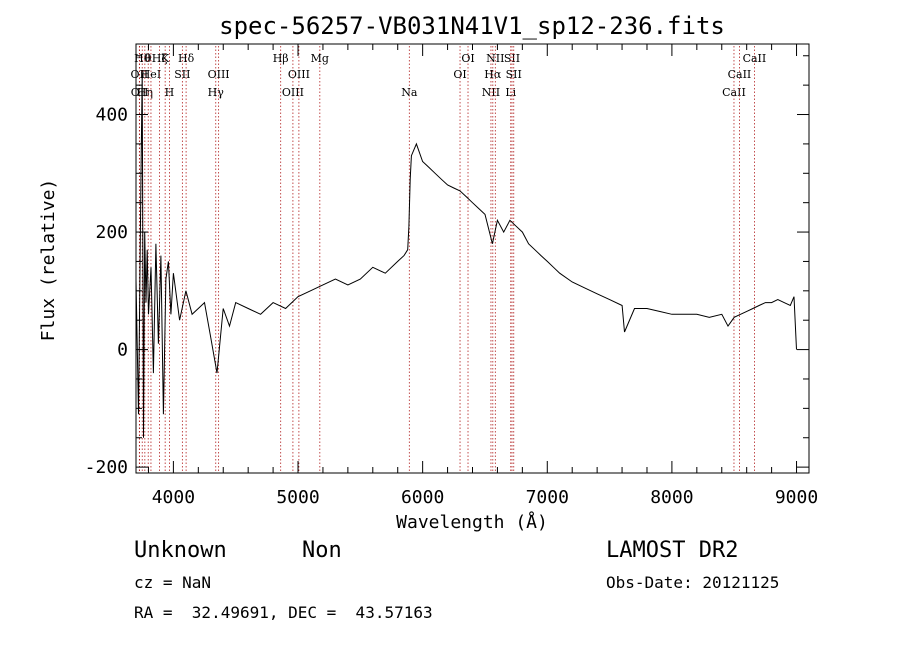  What do you see at coordinates (693, 582) in the screenshot?
I see `observation-date: Obs-Date: 20121125` at bounding box center [693, 582].